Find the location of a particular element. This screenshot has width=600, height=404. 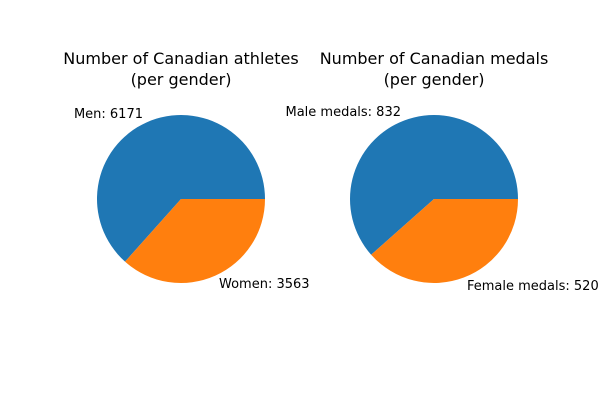

slice-label-female-medals: Female medals: 520 is located at coordinates (533, 286).